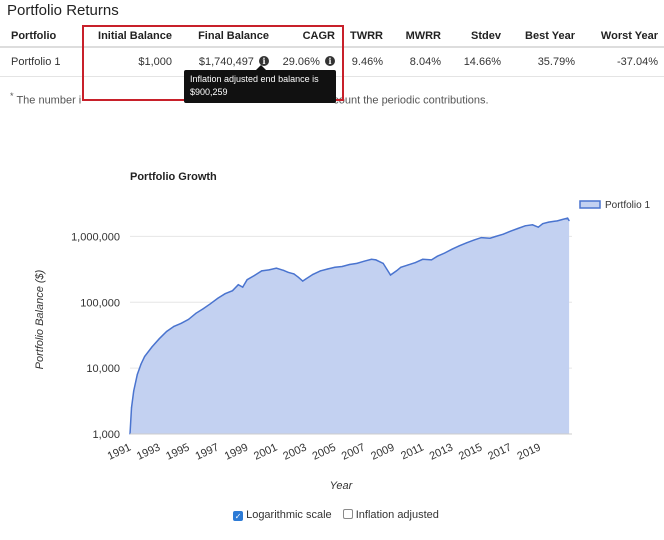 This screenshot has width=664, height=540. I want to click on x-tick-label: 1997, so click(207, 451).